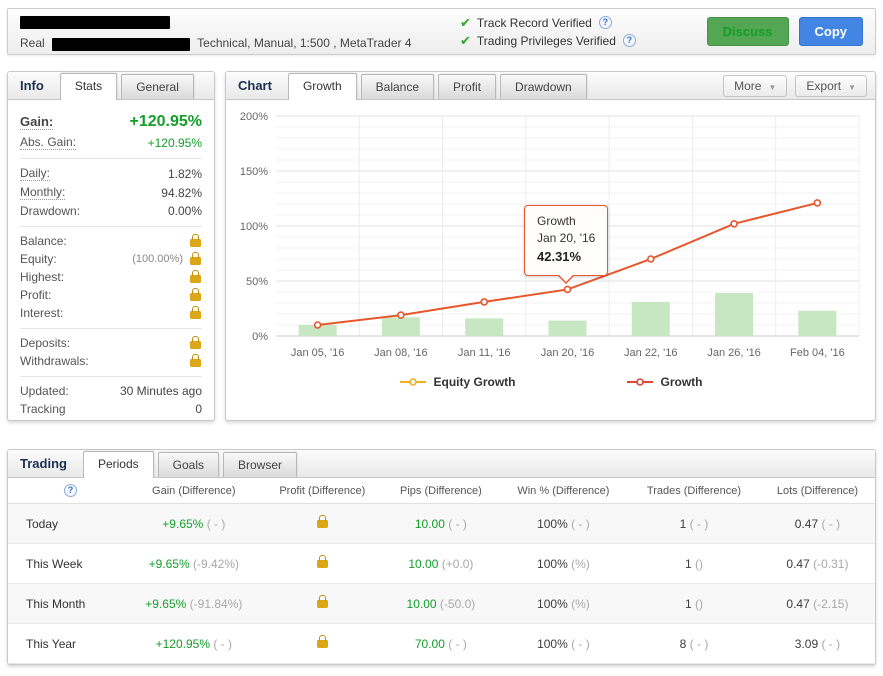  What do you see at coordinates (194, 603) in the screenshot?
I see `gain-cell: +9.65% (-91.84%)` at bounding box center [194, 603].